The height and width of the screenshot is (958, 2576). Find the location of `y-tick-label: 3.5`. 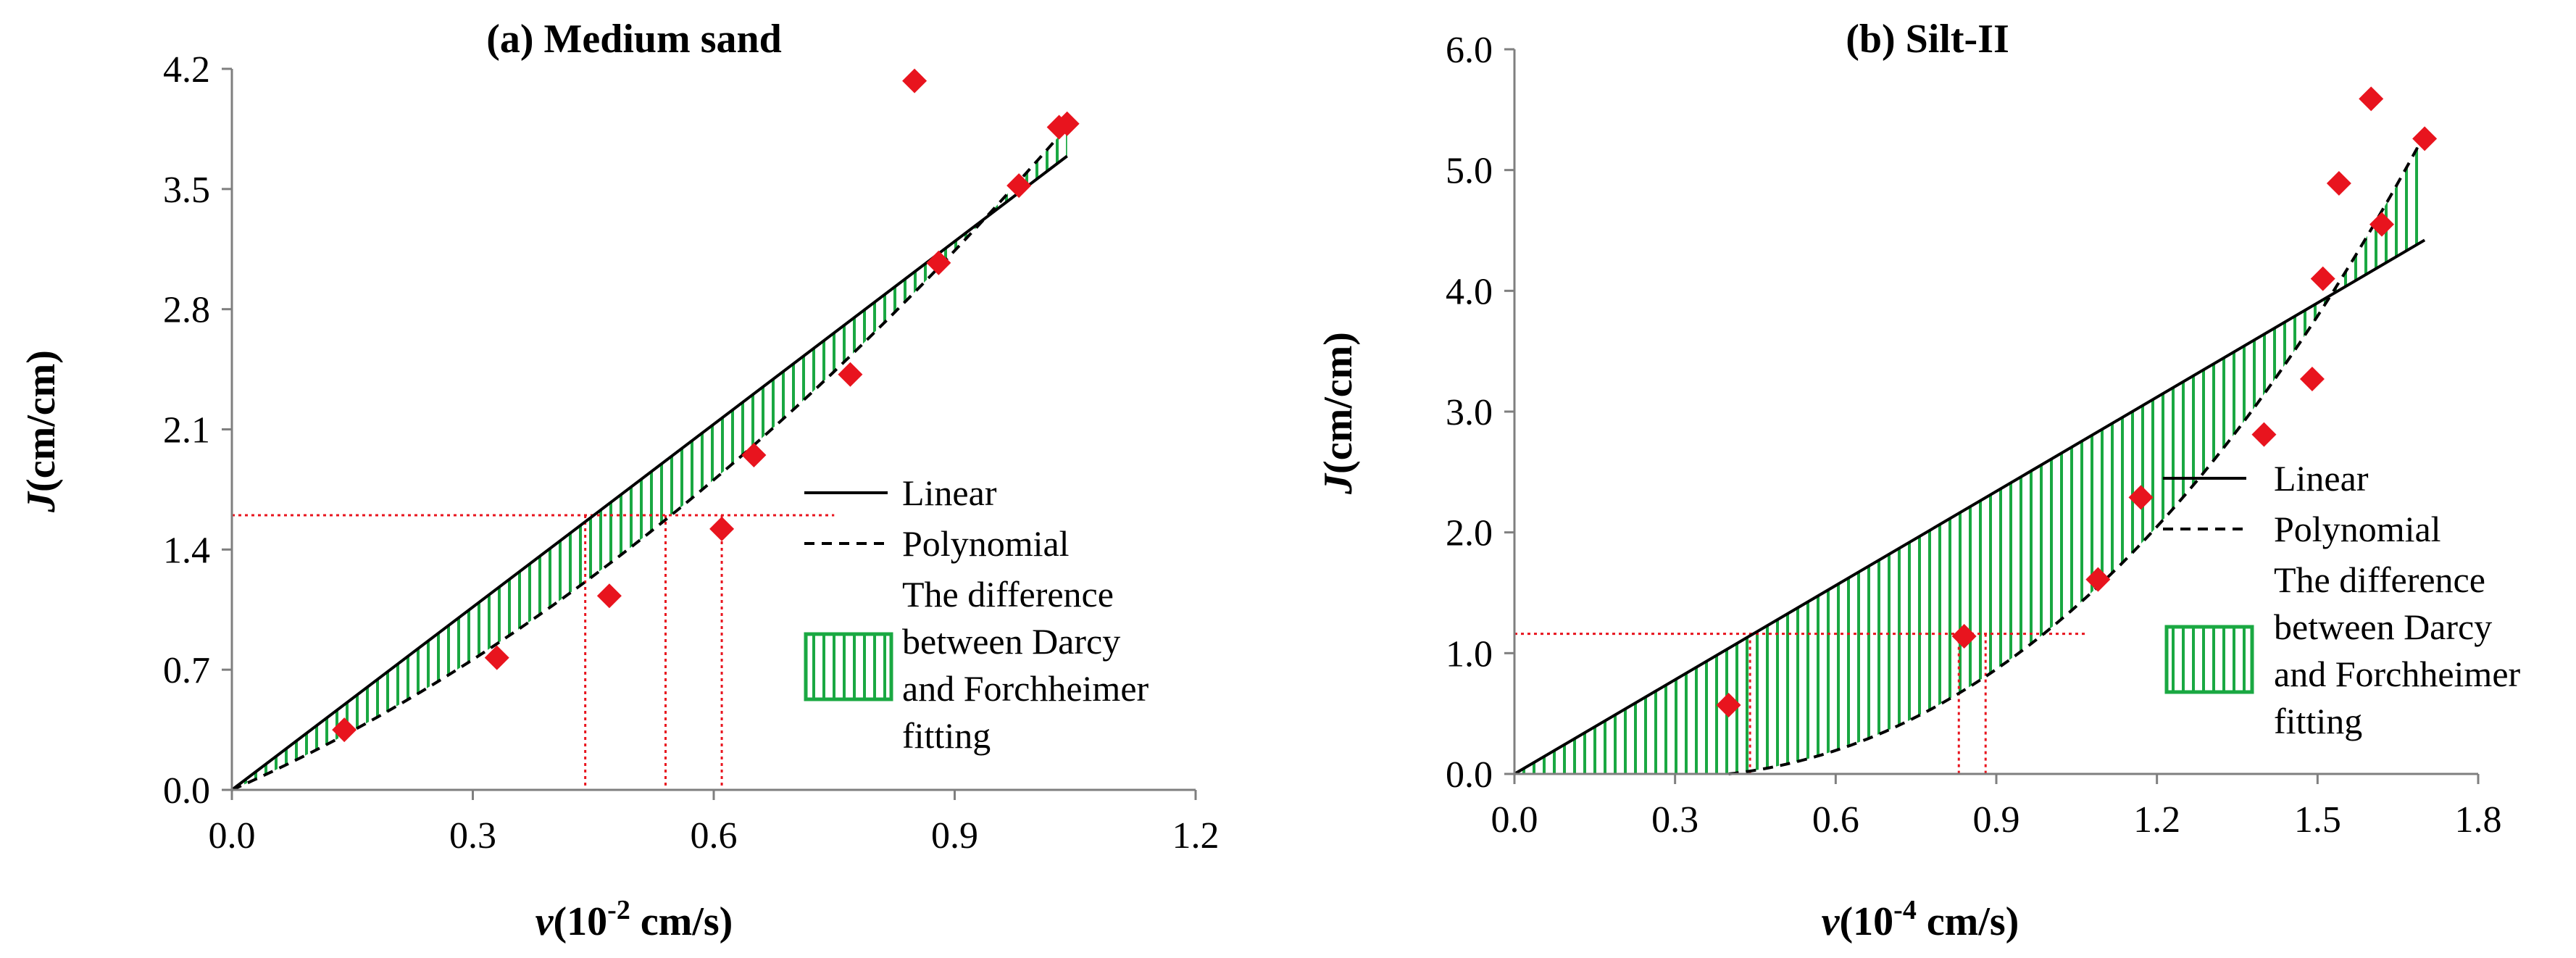

y-tick-label: 3.5 is located at coordinates (186, 191).